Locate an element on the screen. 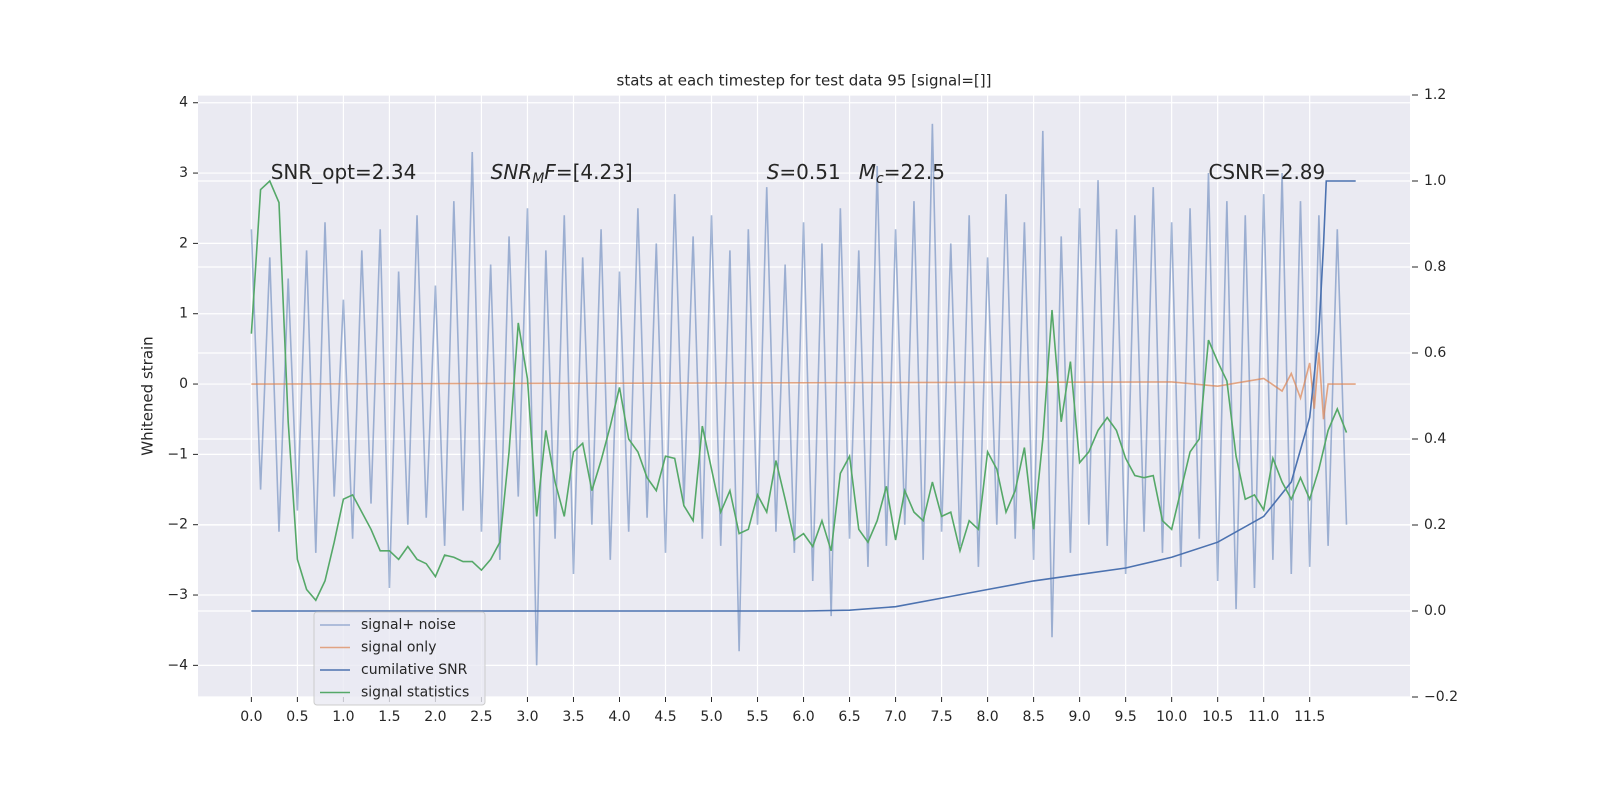 This screenshot has width=1600, height=800. annotation: SNR_opt=2.34 is located at coordinates (344, 172).